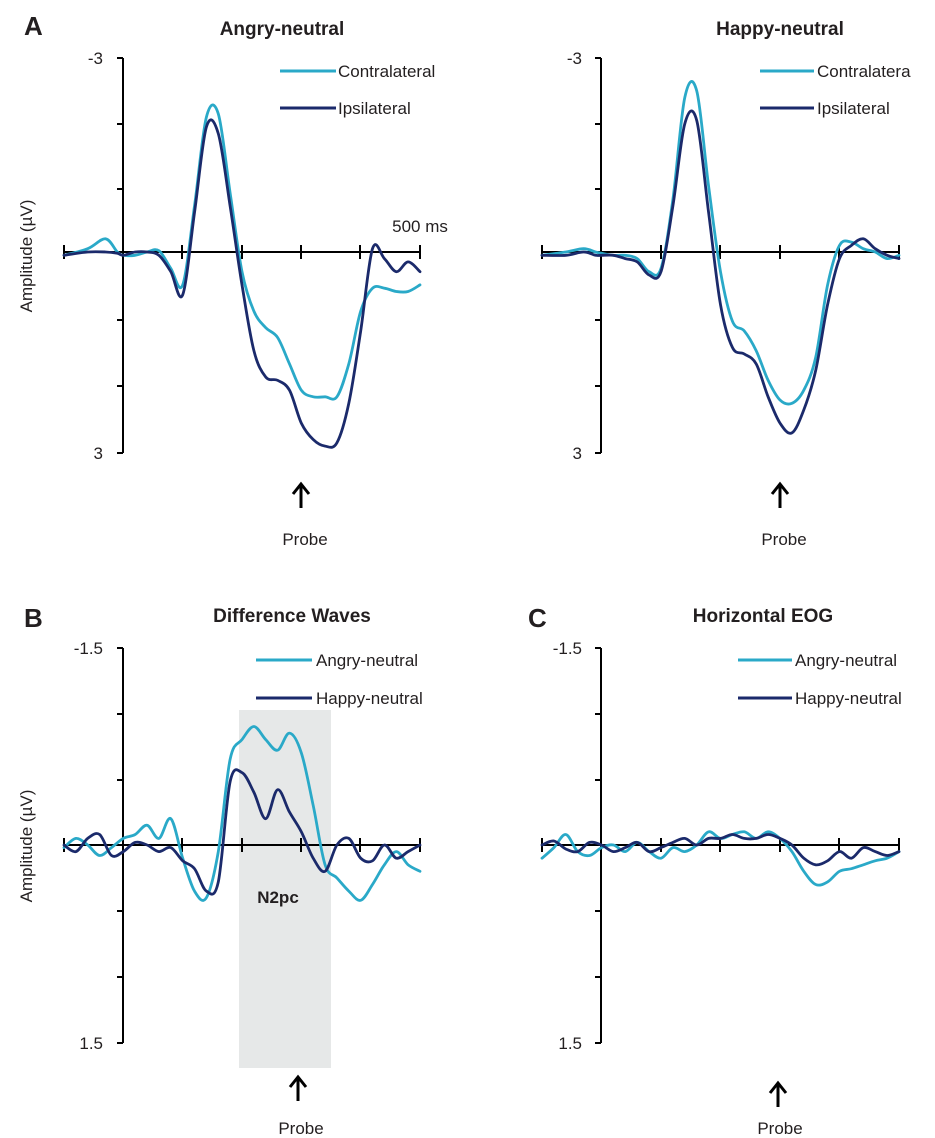 The image size is (935, 1138). What do you see at coordinates (864, 71) in the screenshot?
I see `legend-label: Contralatera` at bounding box center [864, 71].